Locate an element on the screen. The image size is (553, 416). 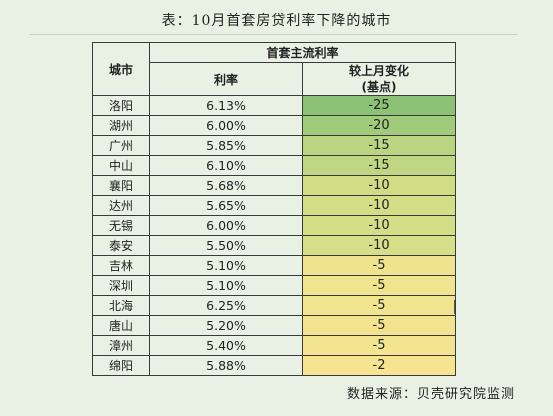
table-row: 泰安 5.50% -10 is located at coordinates (274, 245).